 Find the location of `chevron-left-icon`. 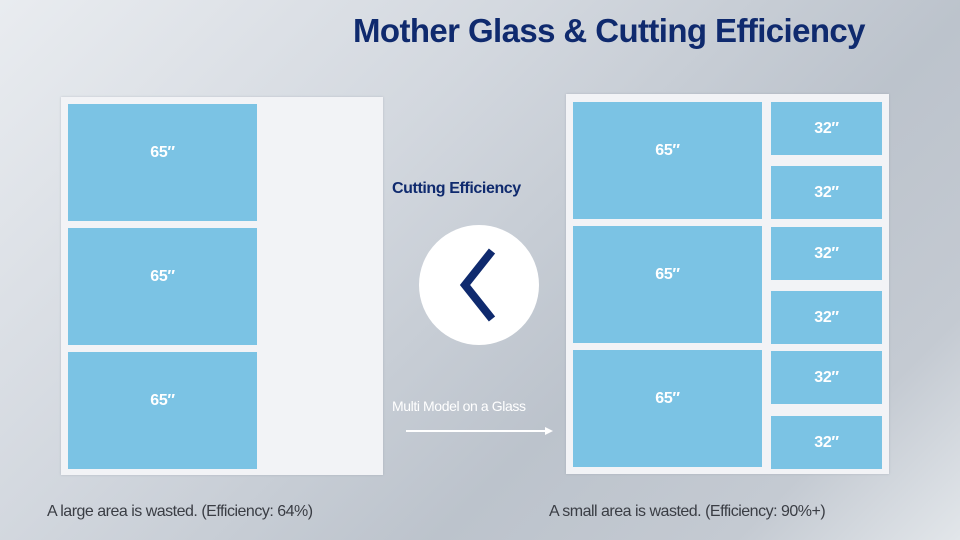

chevron-left-icon is located at coordinates (477, 285).